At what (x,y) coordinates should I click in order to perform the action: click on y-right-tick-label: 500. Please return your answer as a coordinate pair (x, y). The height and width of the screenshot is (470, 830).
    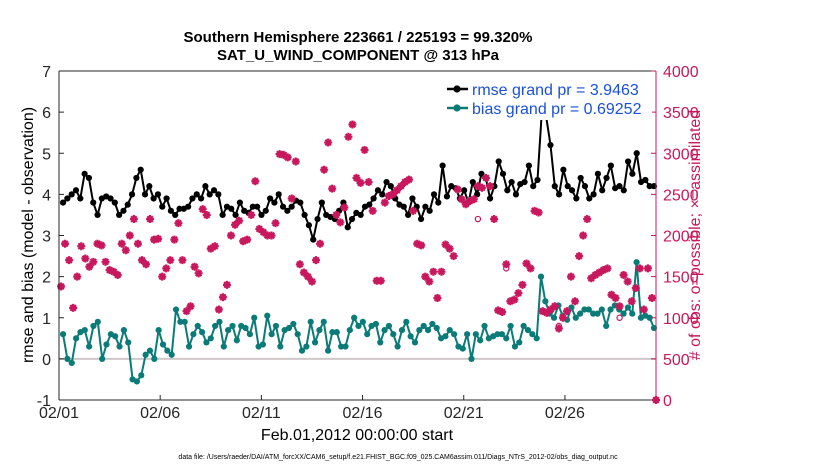
    Looking at the image, I should click on (676, 360).